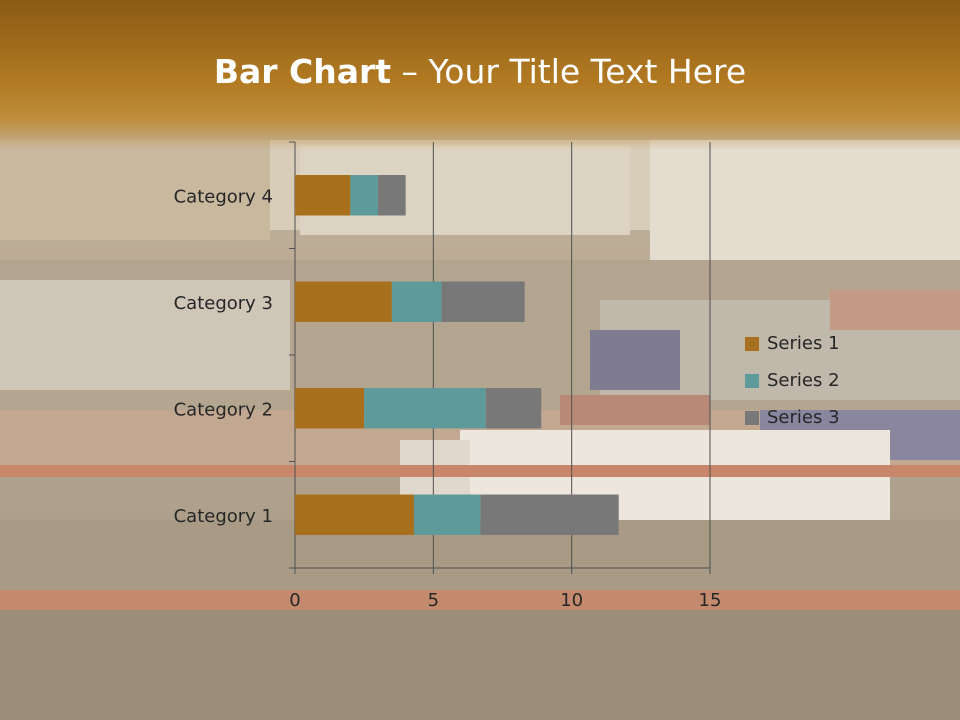 This screenshot has width=960, height=720. I want to click on legend-item-series-1: Series 1, so click(805, 343).